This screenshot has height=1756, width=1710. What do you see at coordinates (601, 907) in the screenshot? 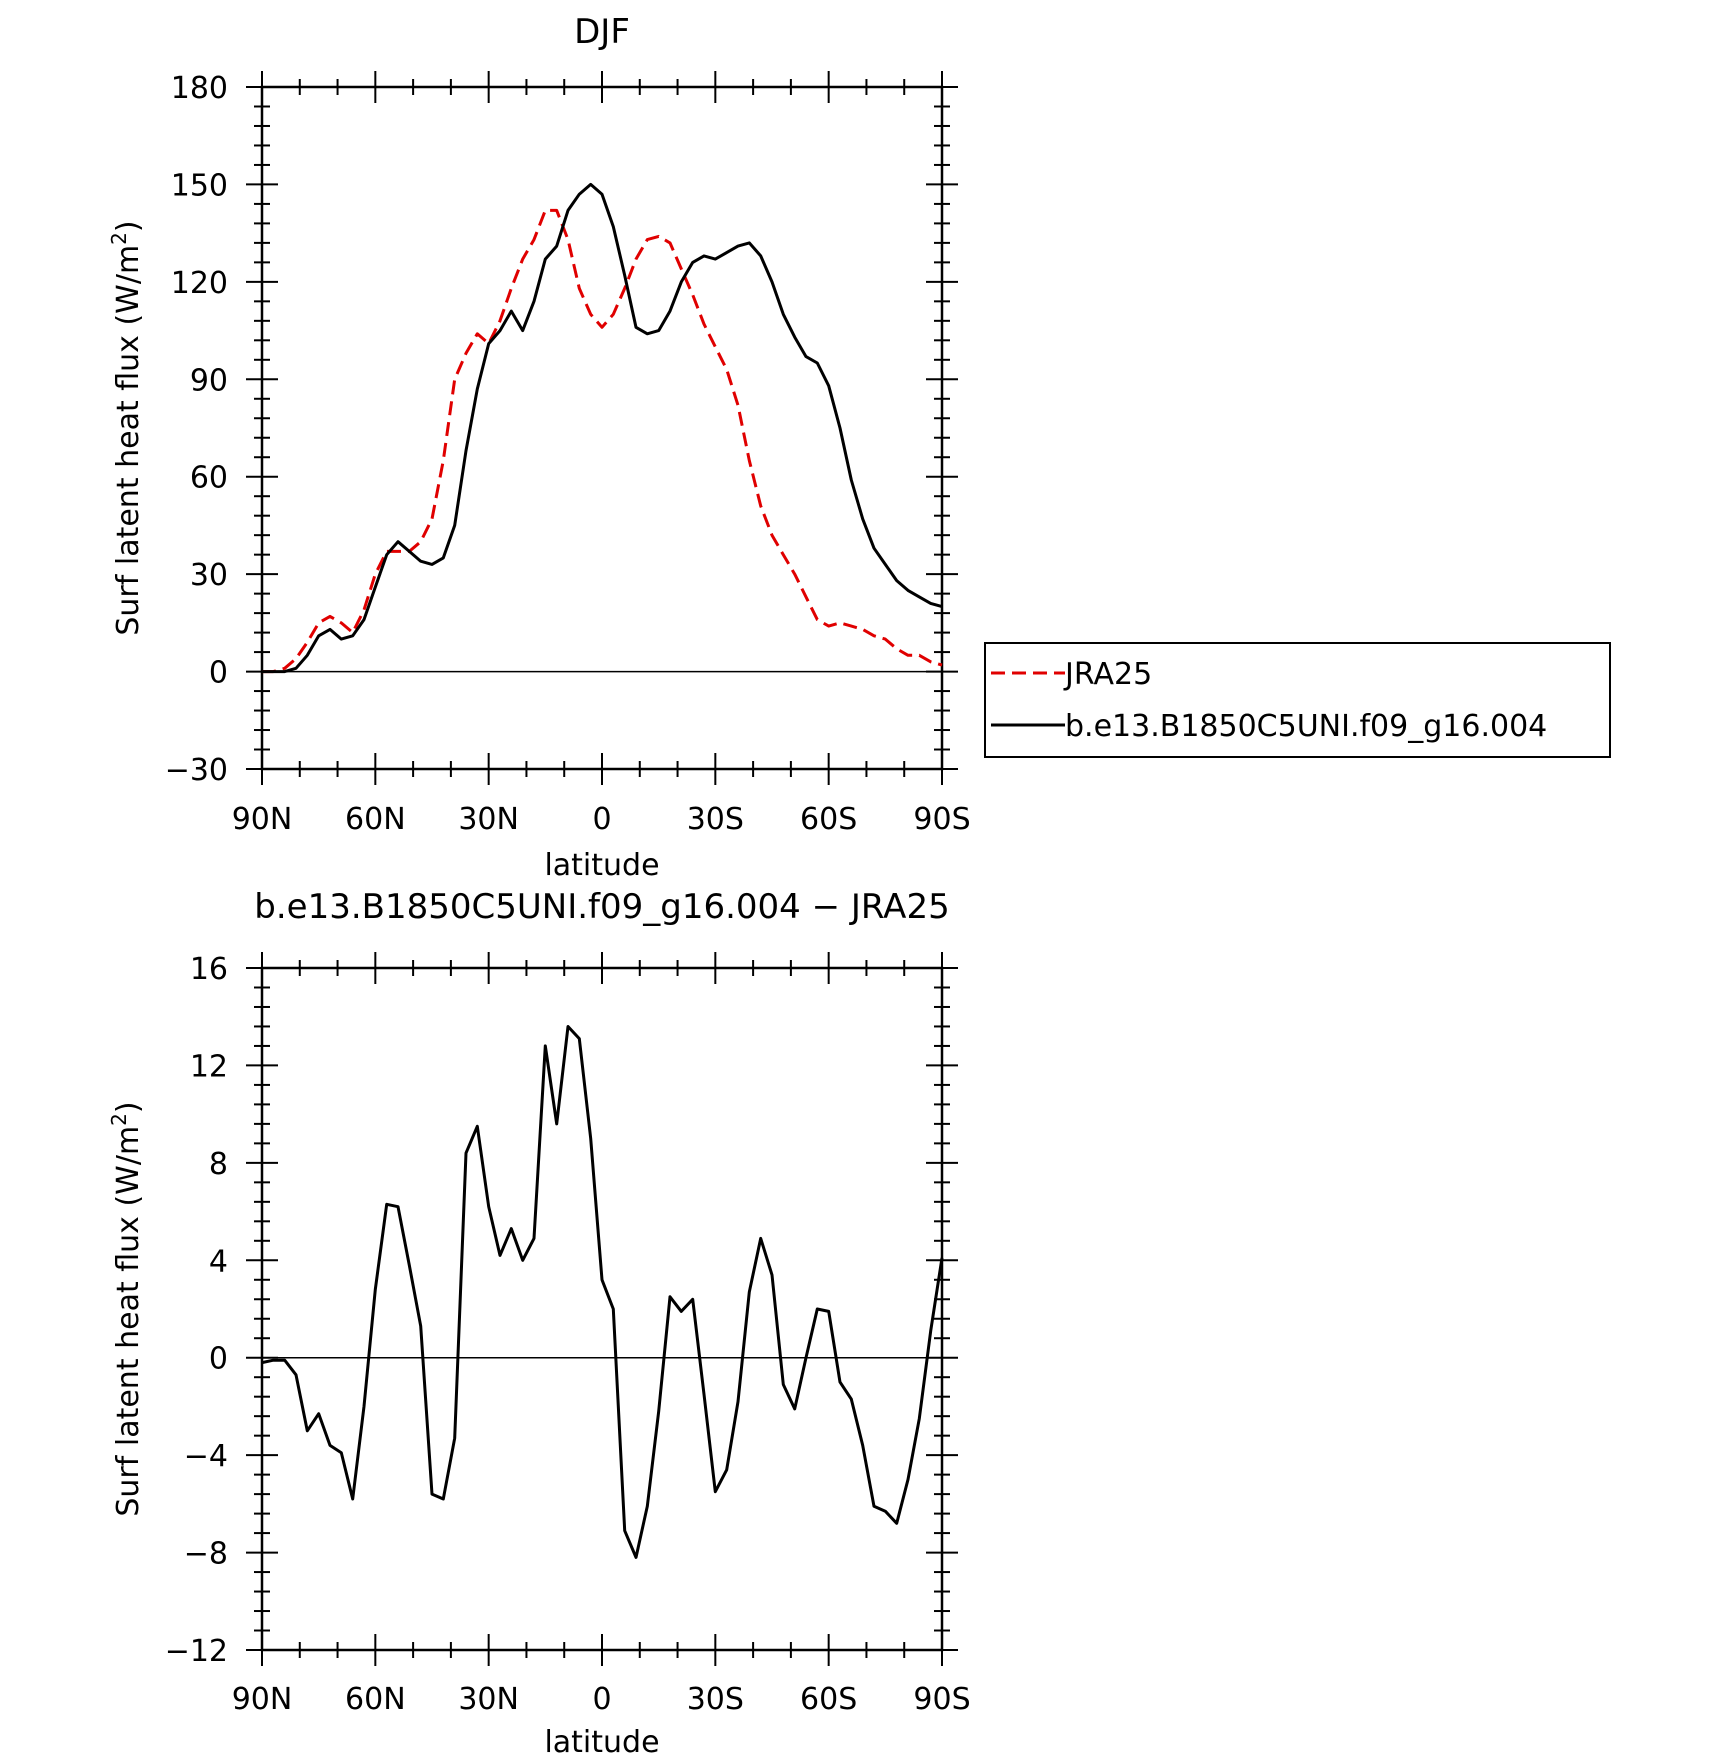
I see `chart-title: b.e13.B1850C5UNI.f09_g16.004 − JRA25` at bounding box center [601, 907].